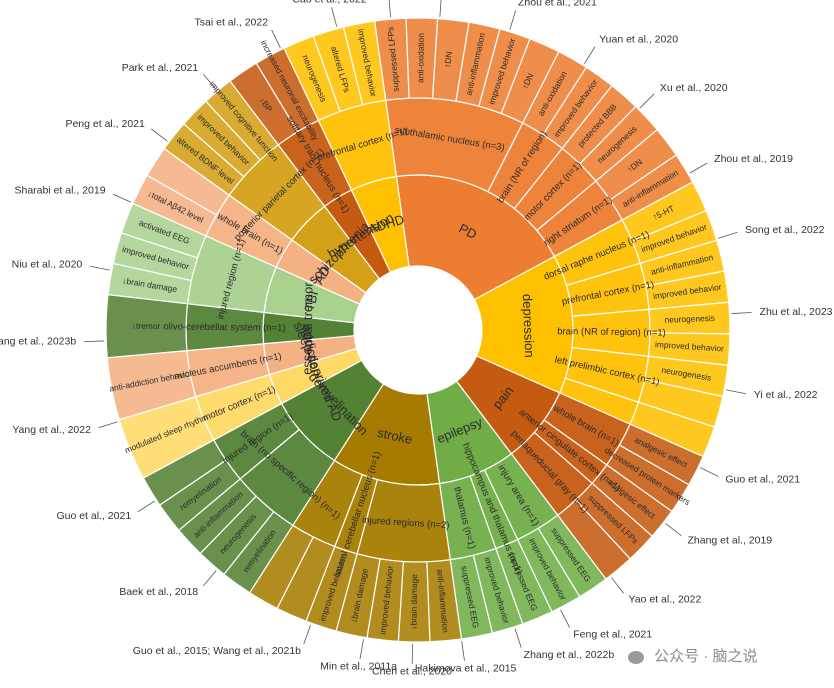  I want to click on effect-label-tremor: ↓tremor, so click(146, 326).